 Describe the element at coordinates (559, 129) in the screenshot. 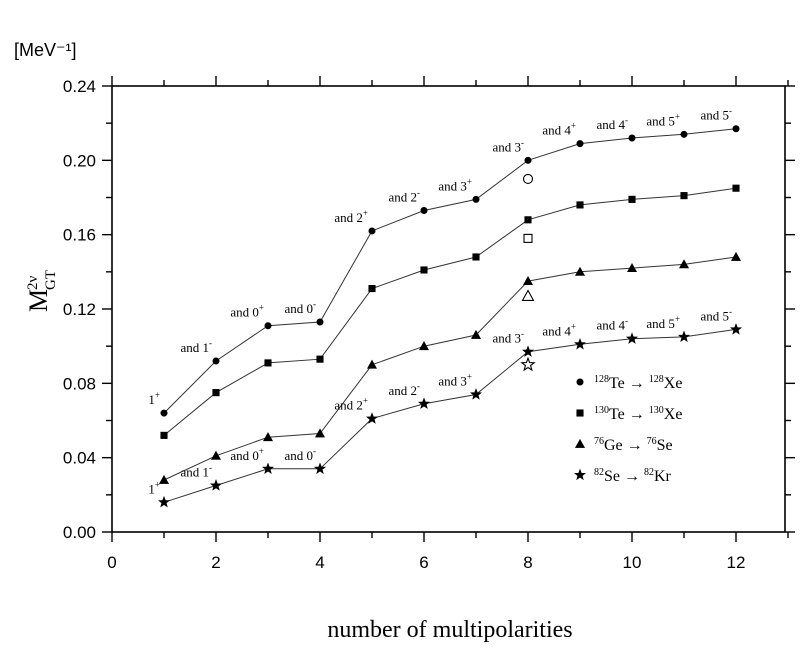

I see `upper-annotation: and 4+` at that location.